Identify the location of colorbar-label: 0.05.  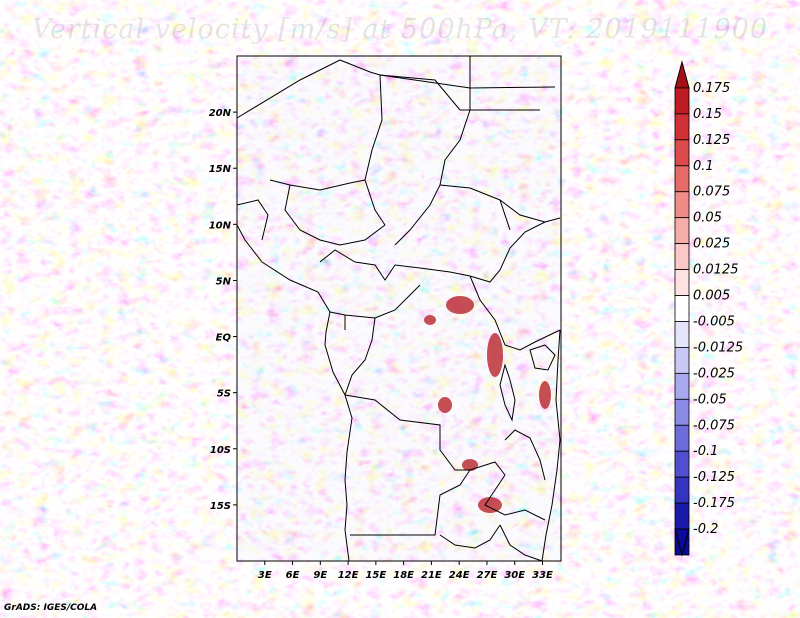
(707, 218).